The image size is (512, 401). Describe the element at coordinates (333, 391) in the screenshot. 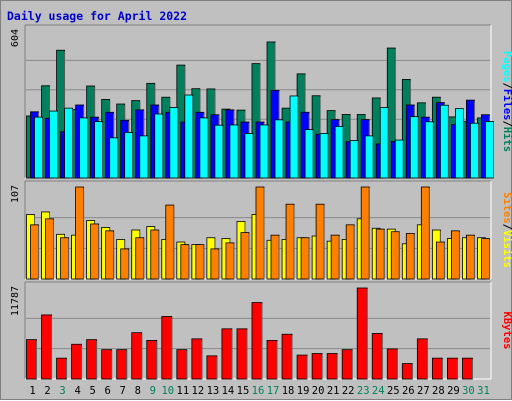

I see `day-label: 21` at that location.